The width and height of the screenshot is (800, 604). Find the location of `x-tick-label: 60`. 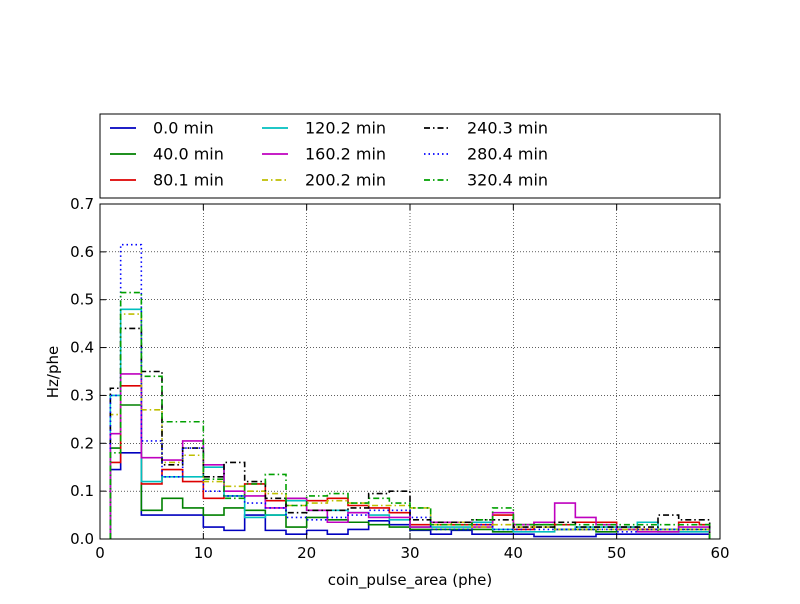

x-tick-label: 60 is located at coordinates (719, 553).